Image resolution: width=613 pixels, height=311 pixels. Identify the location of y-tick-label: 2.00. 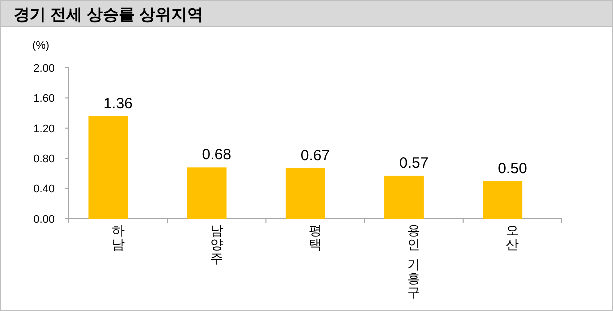
(44, 68).